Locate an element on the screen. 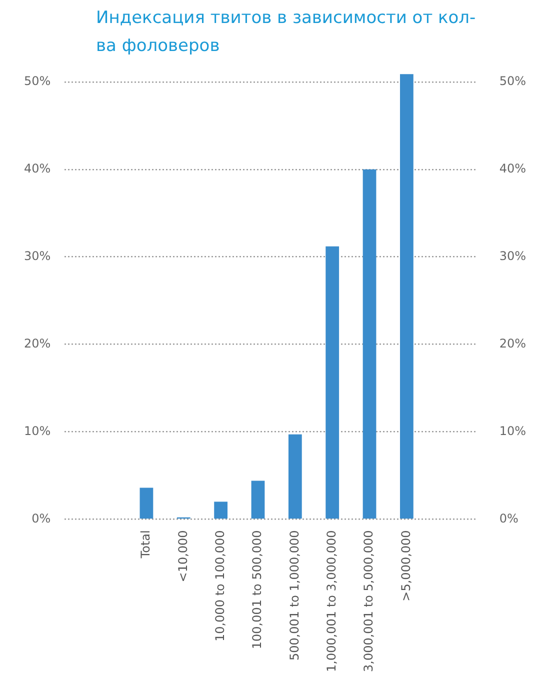 The width and height of the screenshot is (550, 681). y2-tick-label: 30% is located at coordinates (512, 255).